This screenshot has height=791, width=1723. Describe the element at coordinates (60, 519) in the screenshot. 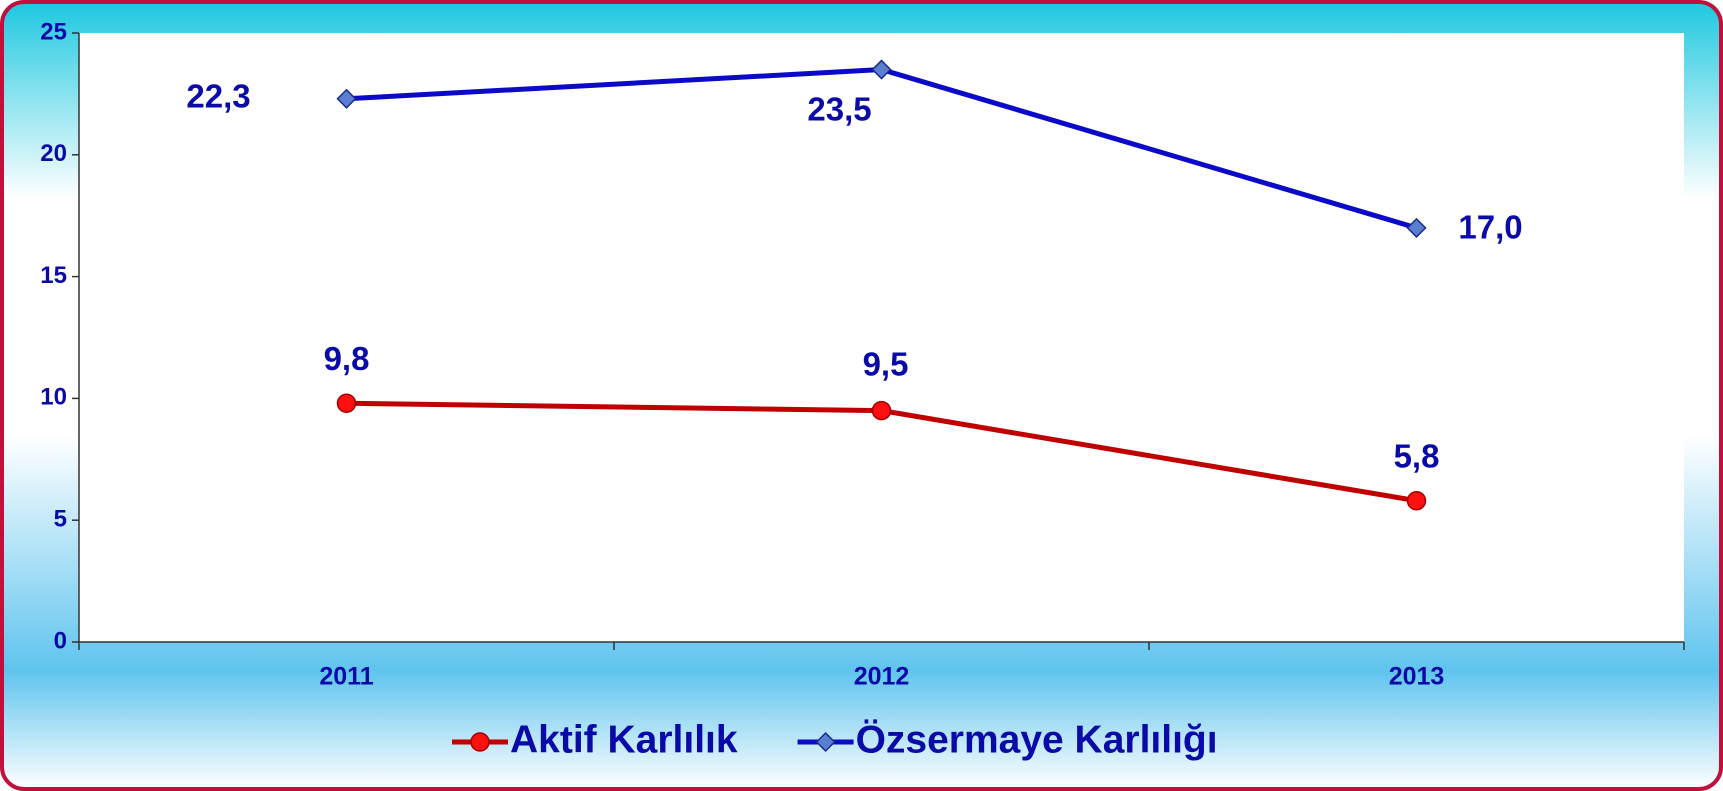

I see `y-tick-label: 5` at that location.